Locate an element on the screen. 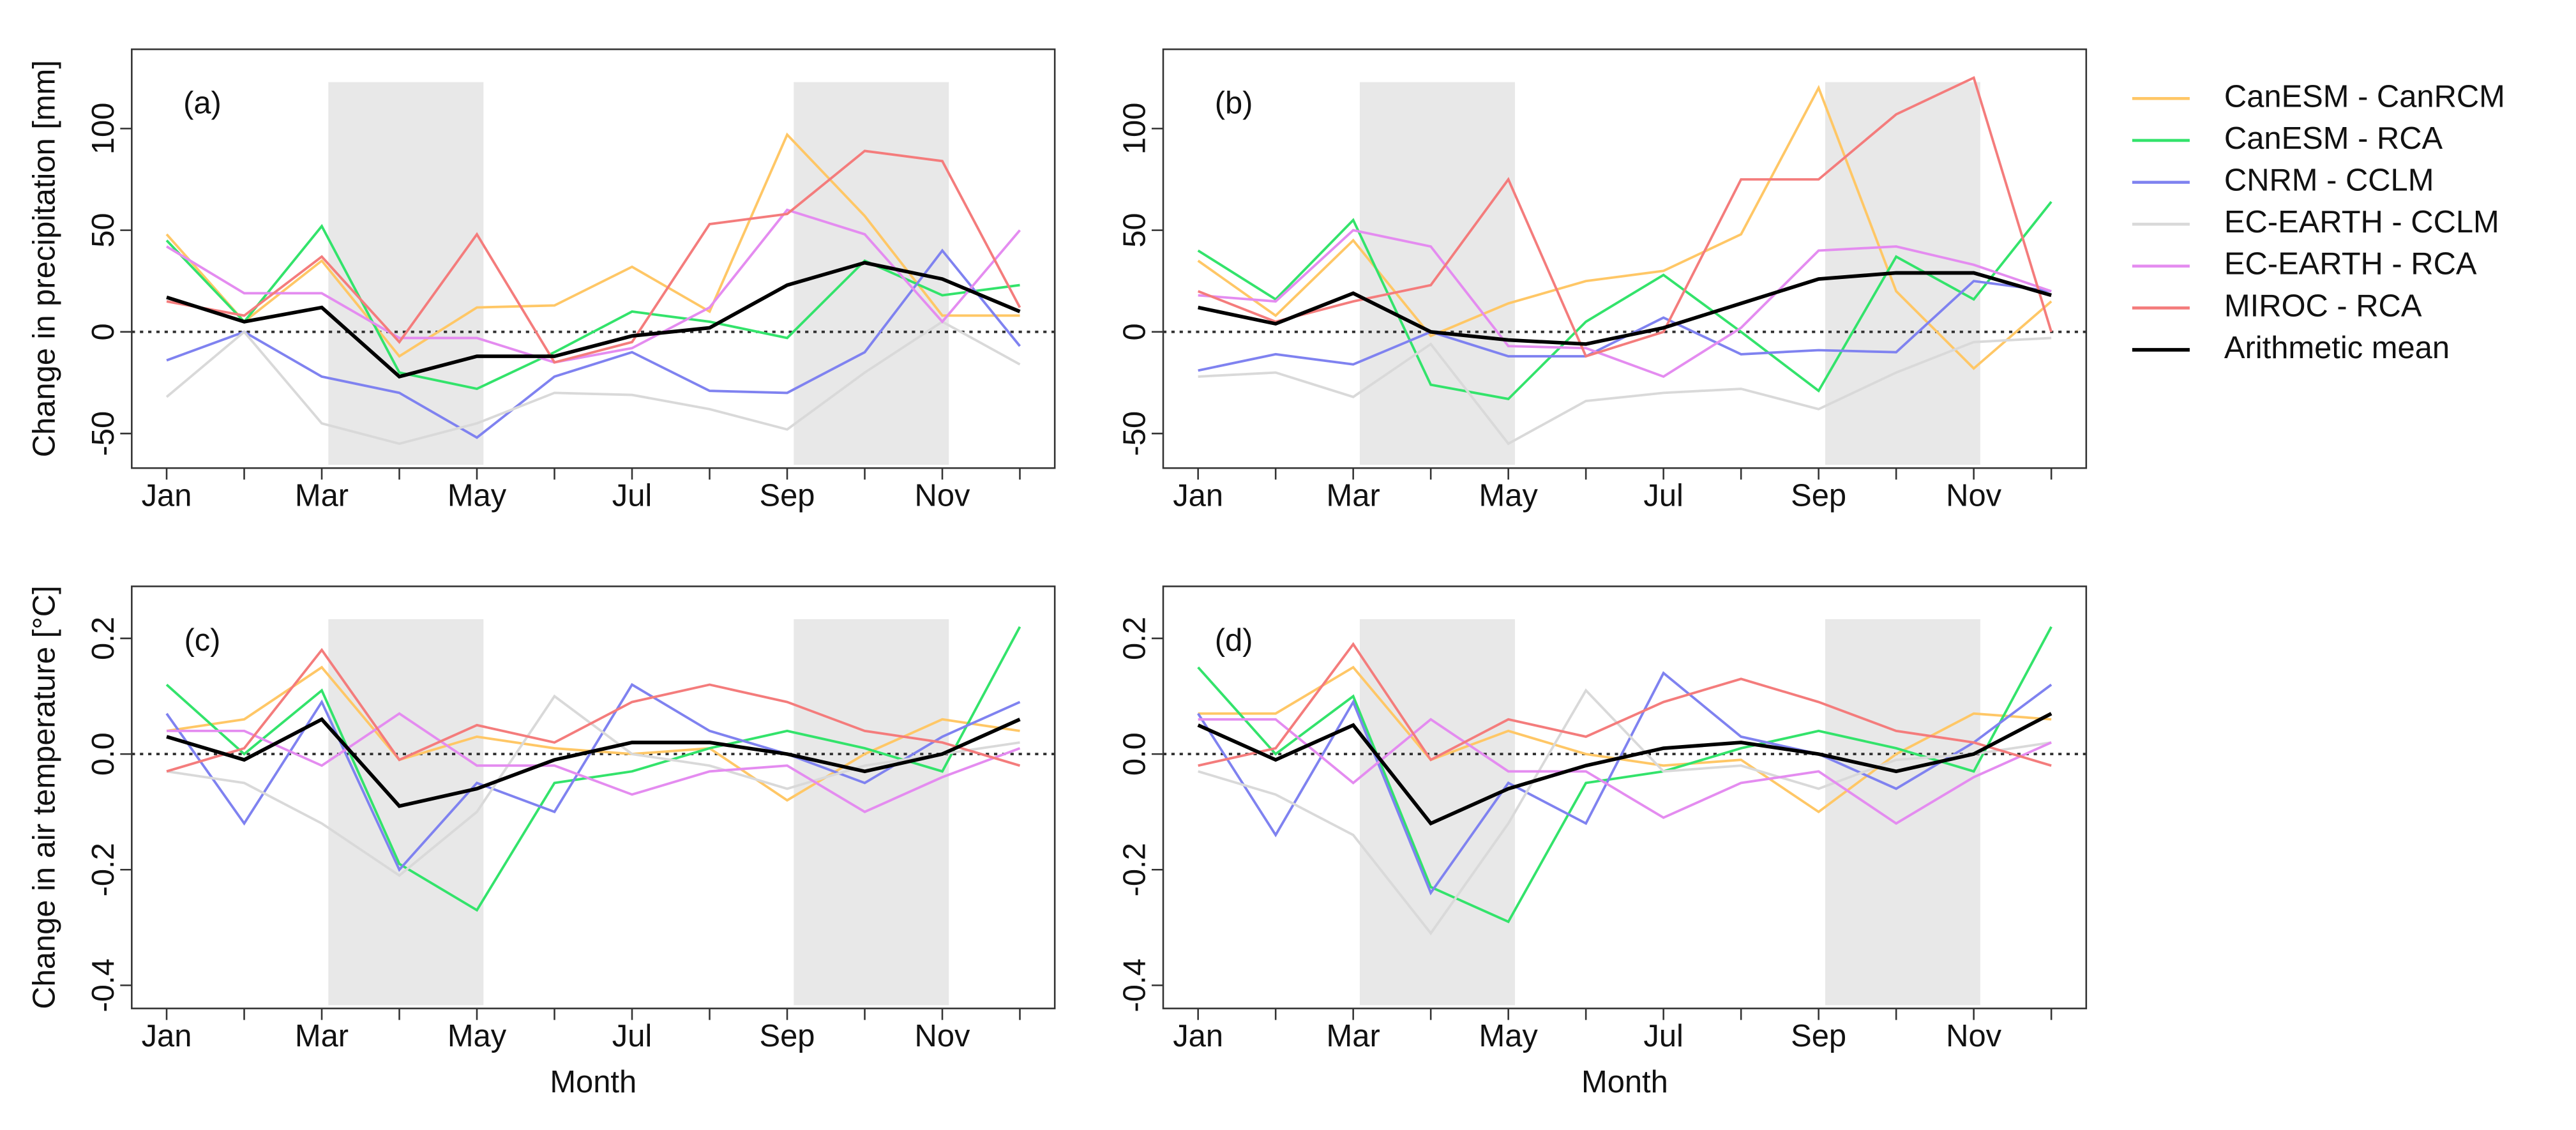  legend-label: MIROC - RCA is located at coordinates (2323, 306).